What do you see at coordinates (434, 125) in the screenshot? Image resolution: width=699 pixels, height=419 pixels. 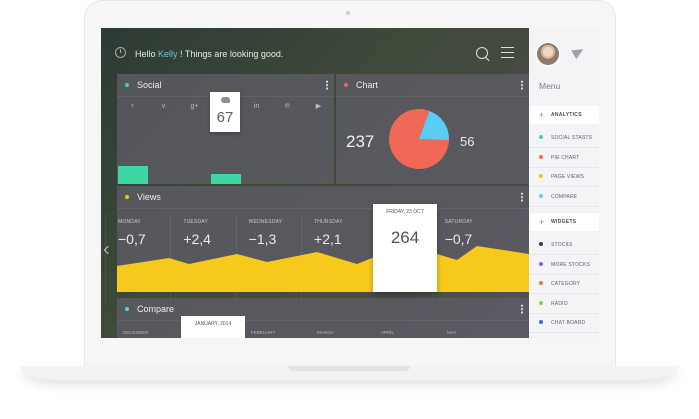 I see `pie-slice-blue` at bounding box center [434, 125].